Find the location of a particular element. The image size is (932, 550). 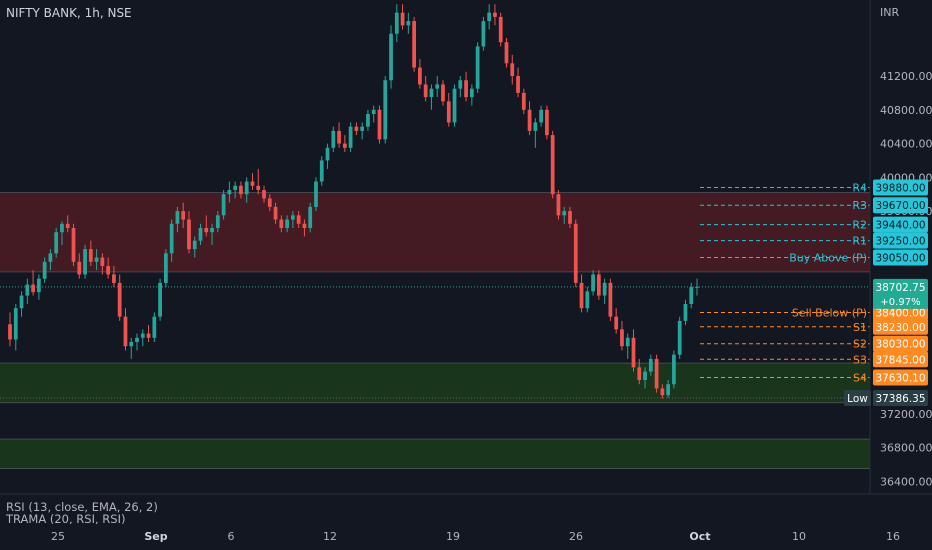

x-tick-label: 19 is located at coordinates (453, 536).